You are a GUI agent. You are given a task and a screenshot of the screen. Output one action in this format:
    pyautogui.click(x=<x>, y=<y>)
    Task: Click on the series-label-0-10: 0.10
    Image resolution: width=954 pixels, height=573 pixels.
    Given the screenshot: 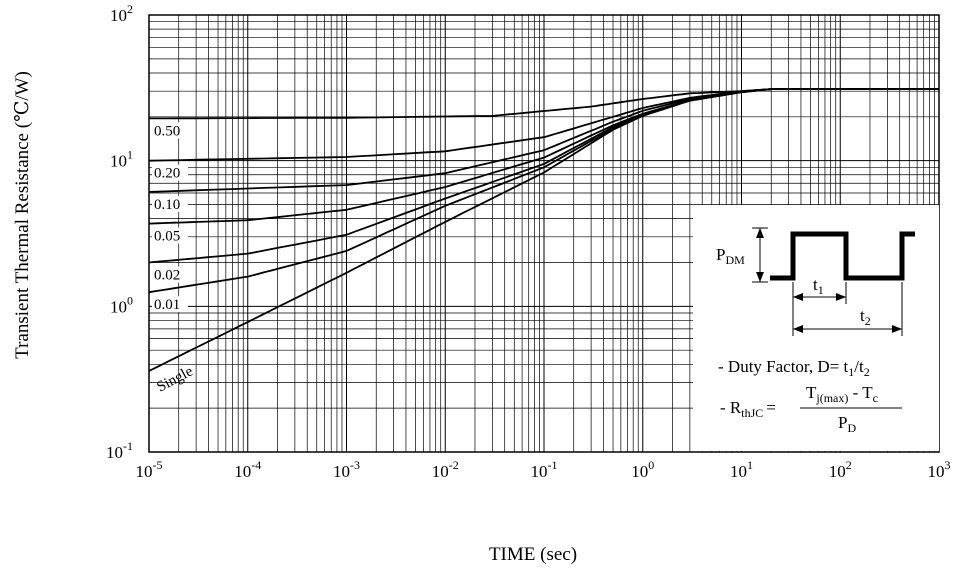 What is the action you would take?
    pyautogui.click(x=167, y=205)
    